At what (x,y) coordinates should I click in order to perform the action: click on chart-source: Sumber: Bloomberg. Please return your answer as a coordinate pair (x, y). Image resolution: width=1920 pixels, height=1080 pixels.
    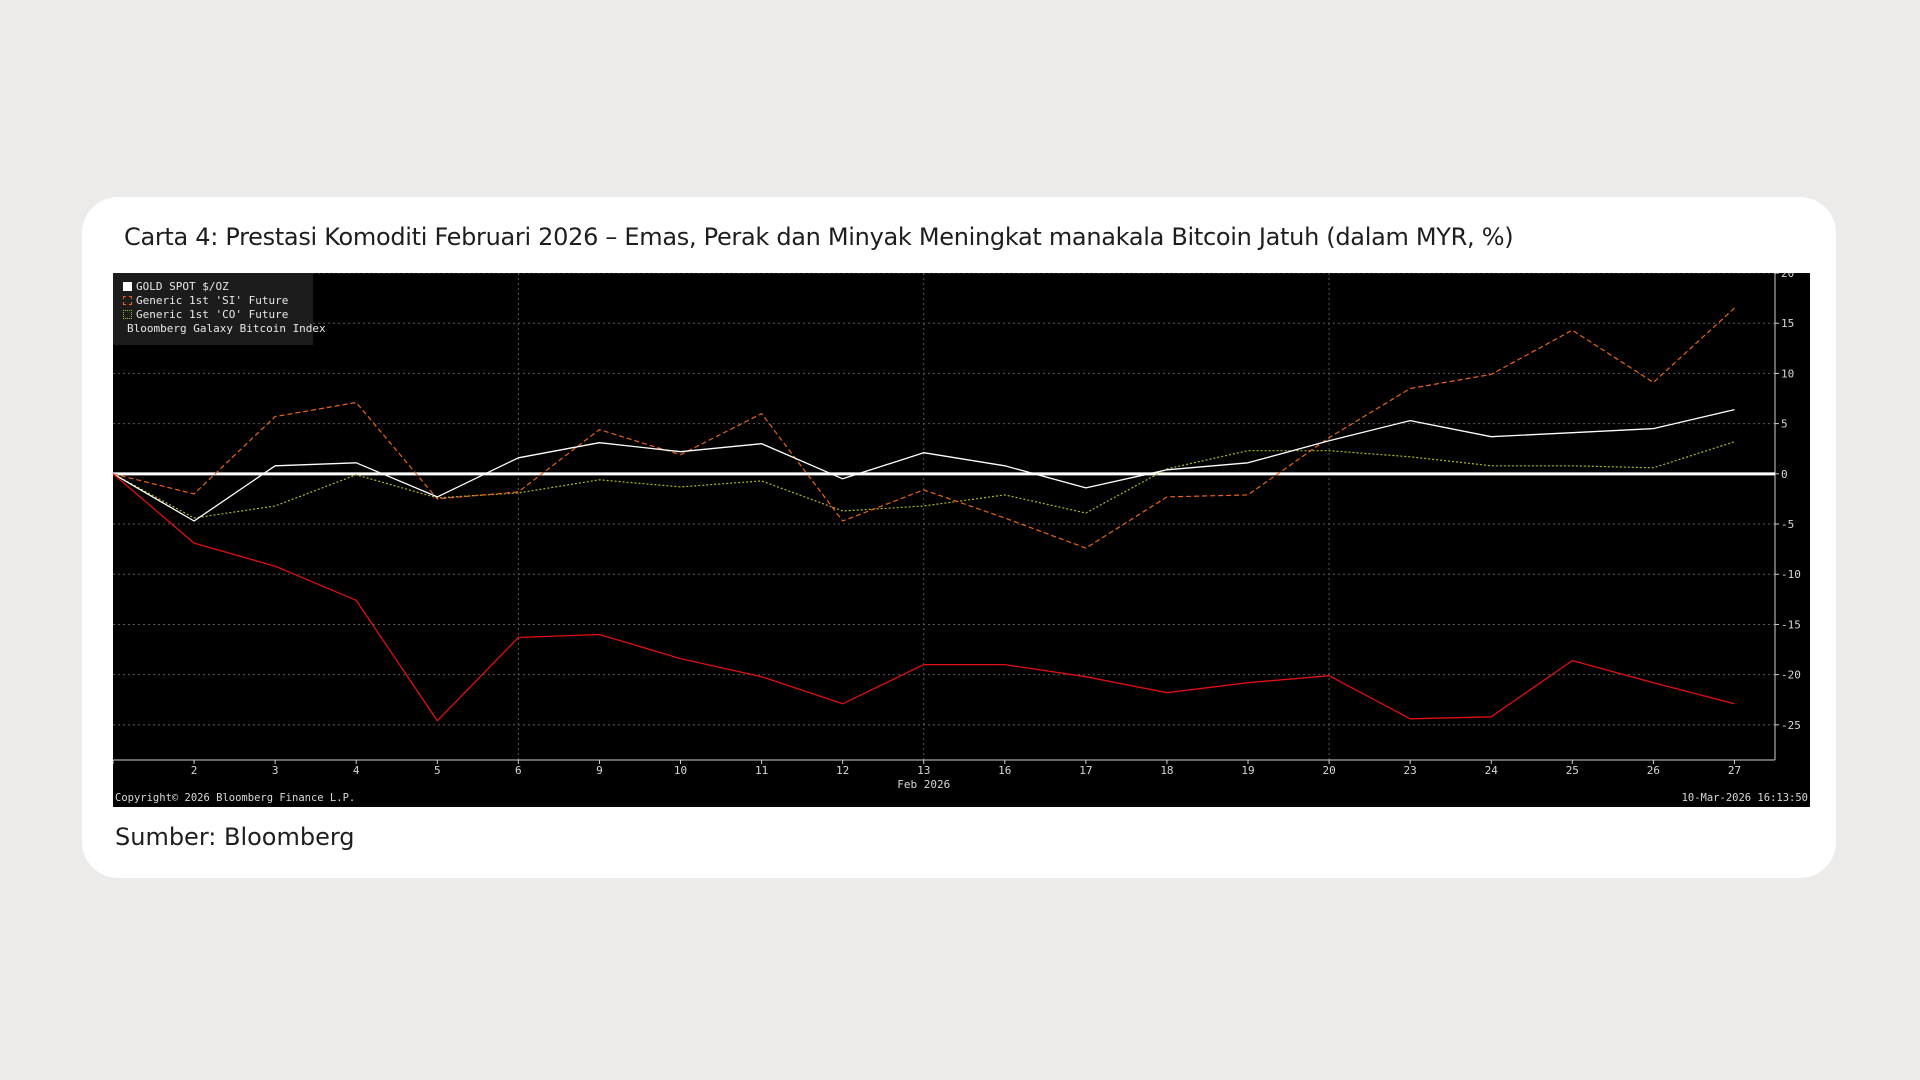
    Looking at the image, I should click on (235, 837).